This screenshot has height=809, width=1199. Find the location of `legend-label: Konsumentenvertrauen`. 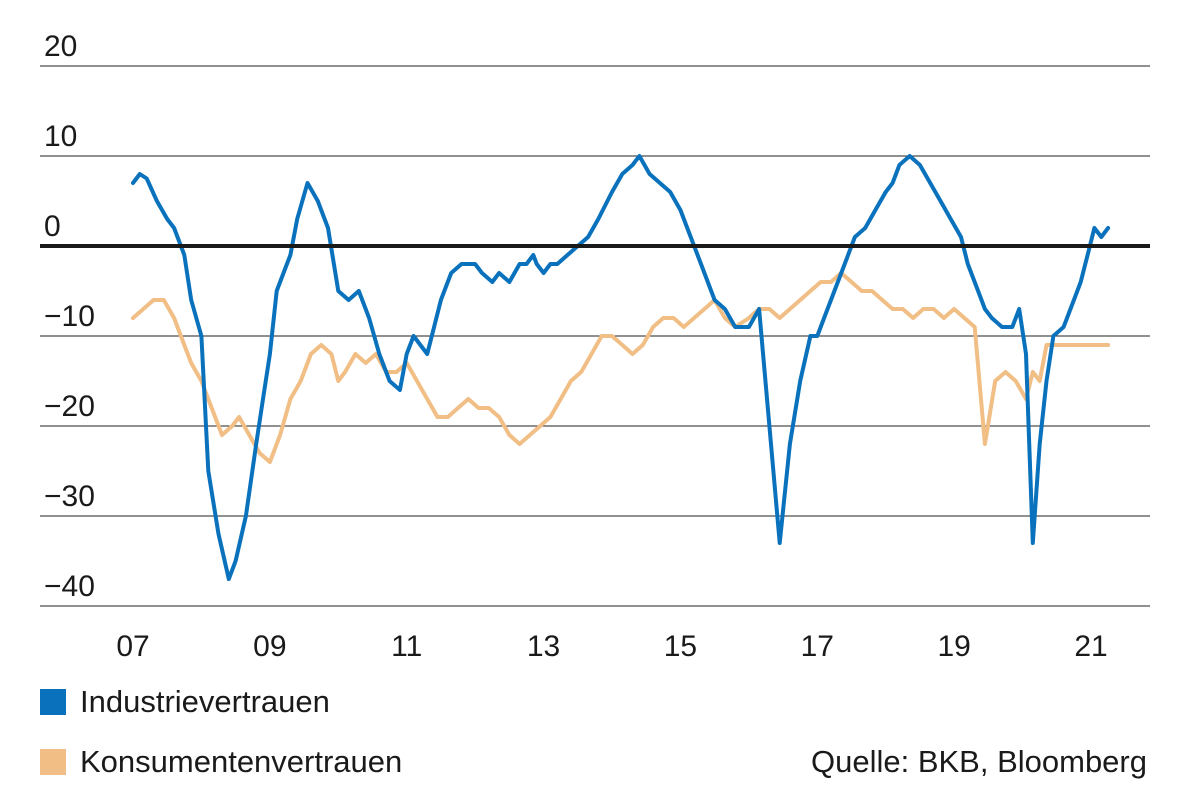

legend-label: Konsumentenvertrauen is located at coordinates (241, 761).